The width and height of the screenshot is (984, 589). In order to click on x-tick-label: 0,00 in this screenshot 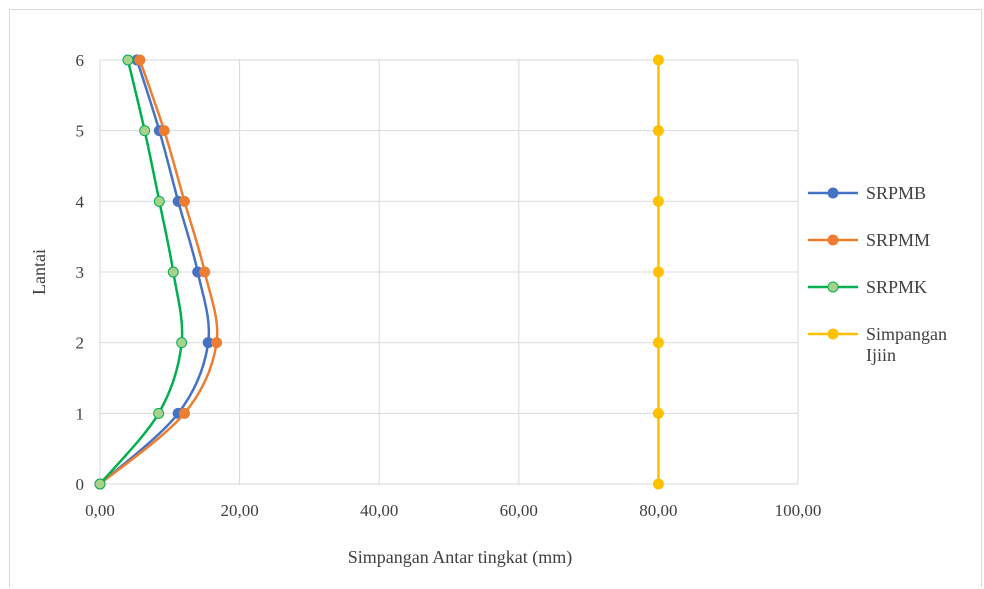, I will do `click(100, 510)`.